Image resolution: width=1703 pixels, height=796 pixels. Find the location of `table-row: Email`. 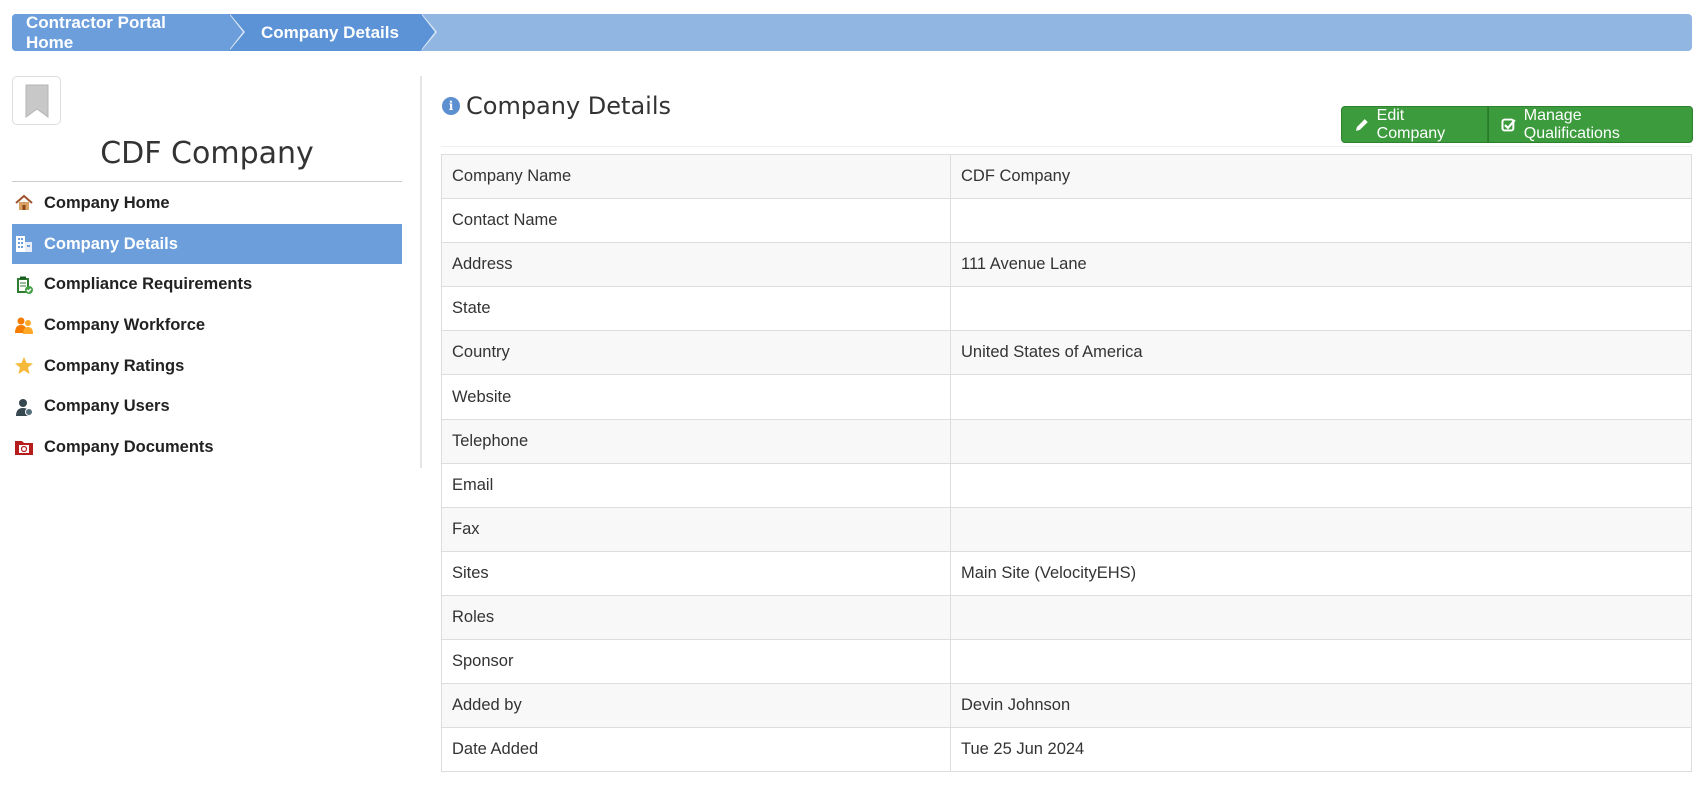

table-row: Email is located at coordinates (1066, 485).